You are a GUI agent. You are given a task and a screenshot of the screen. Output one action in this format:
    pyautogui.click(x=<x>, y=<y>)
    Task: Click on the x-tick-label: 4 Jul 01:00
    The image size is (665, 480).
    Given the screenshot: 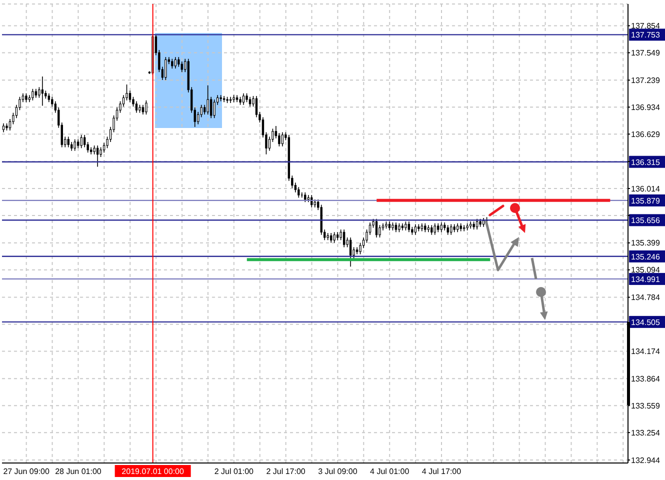 What is the action you would take?
    pyautogui.click(x=390, y=471)
    